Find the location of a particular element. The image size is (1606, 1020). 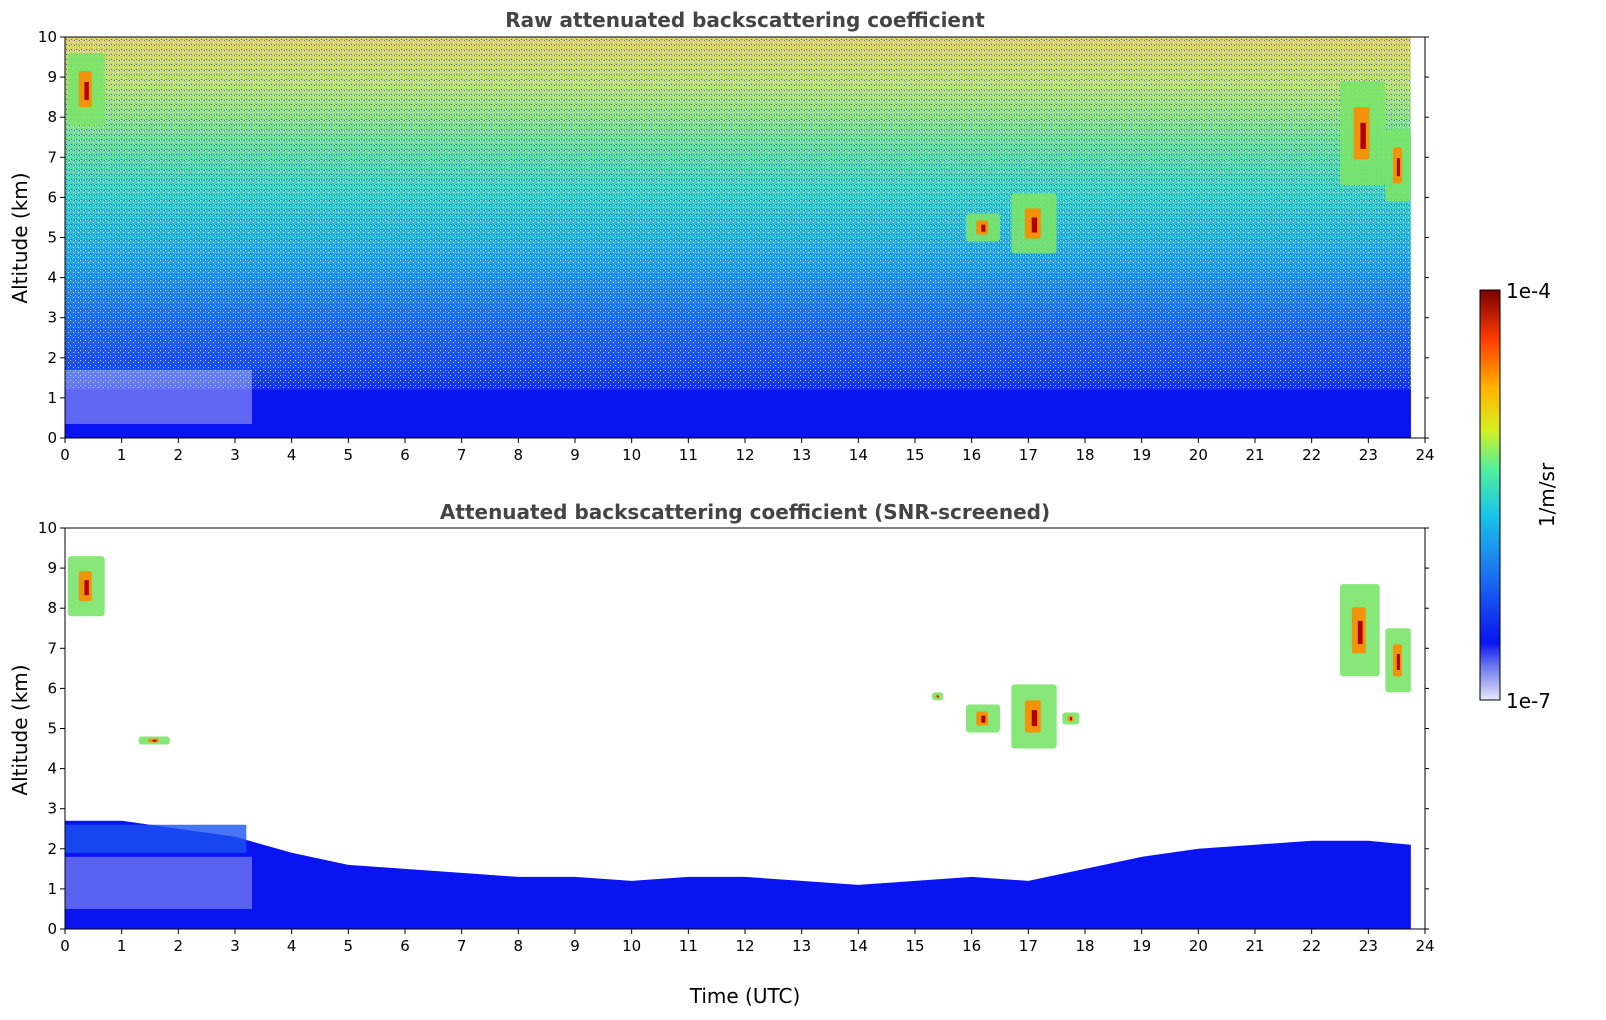

raw-x-tick-label: 12 is located at coordinates (744, 455).